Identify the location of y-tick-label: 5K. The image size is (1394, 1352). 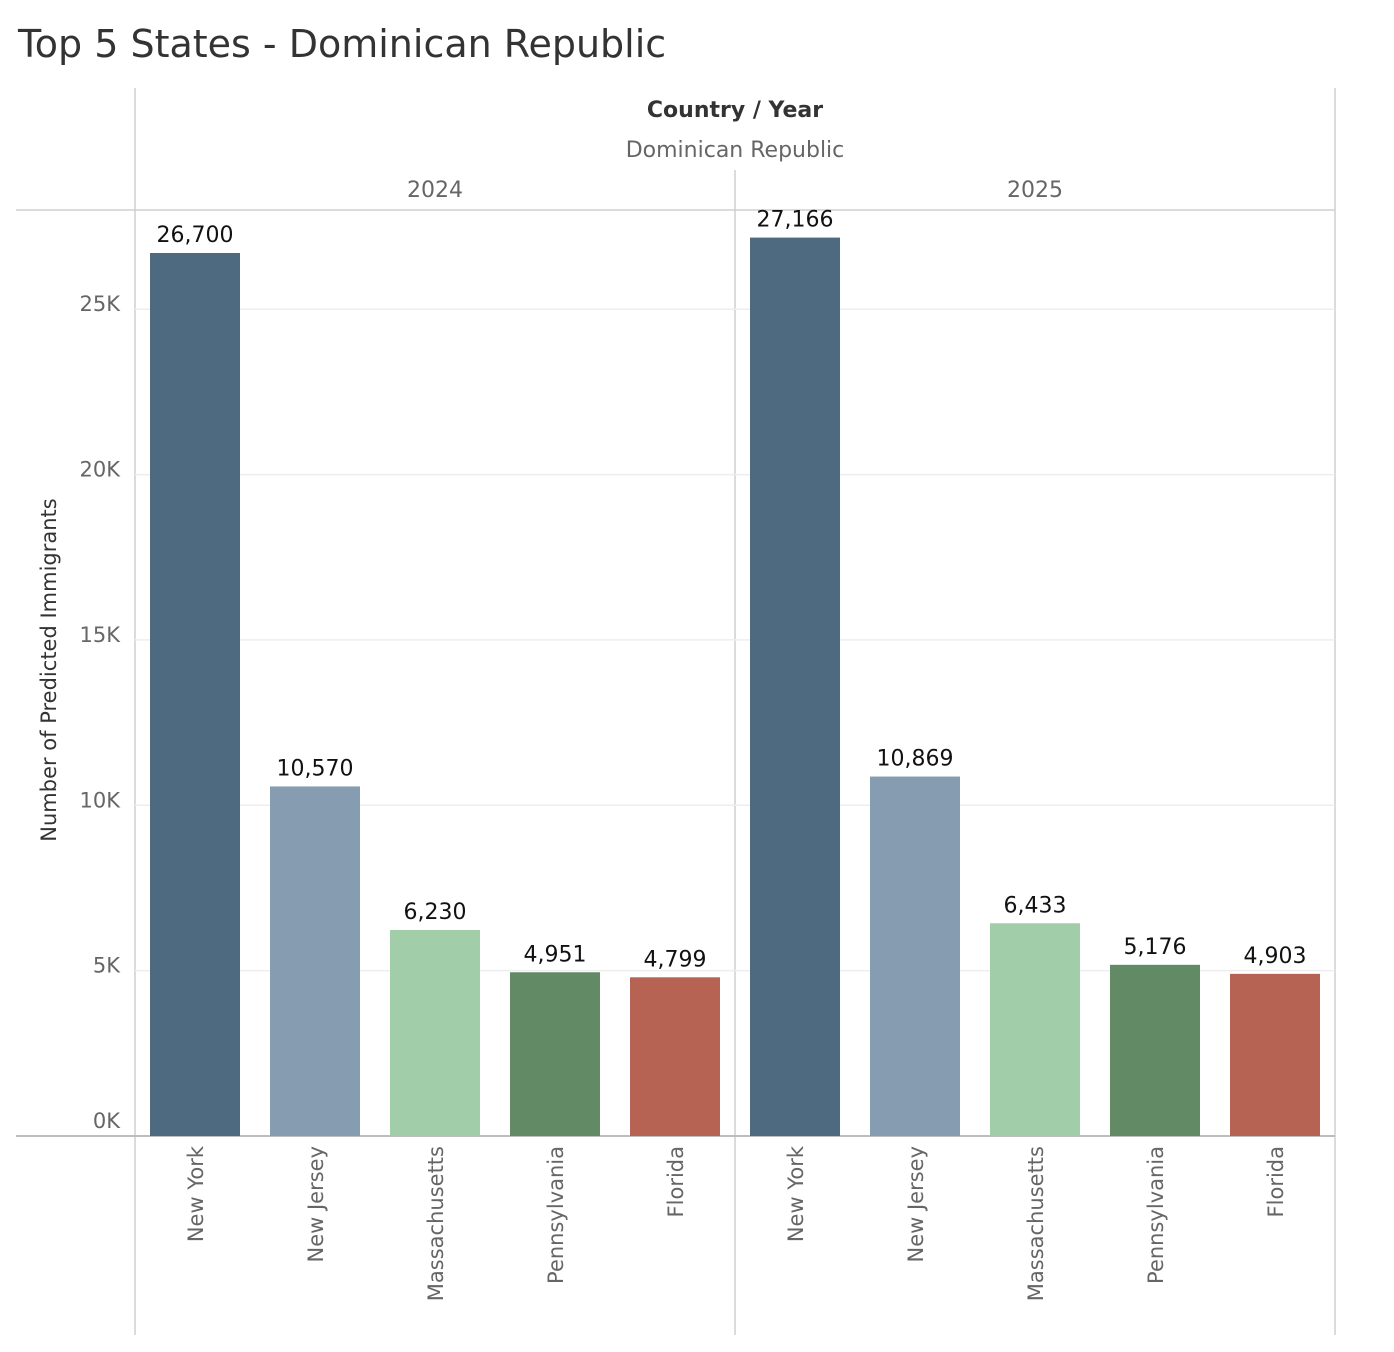
(107, 966).